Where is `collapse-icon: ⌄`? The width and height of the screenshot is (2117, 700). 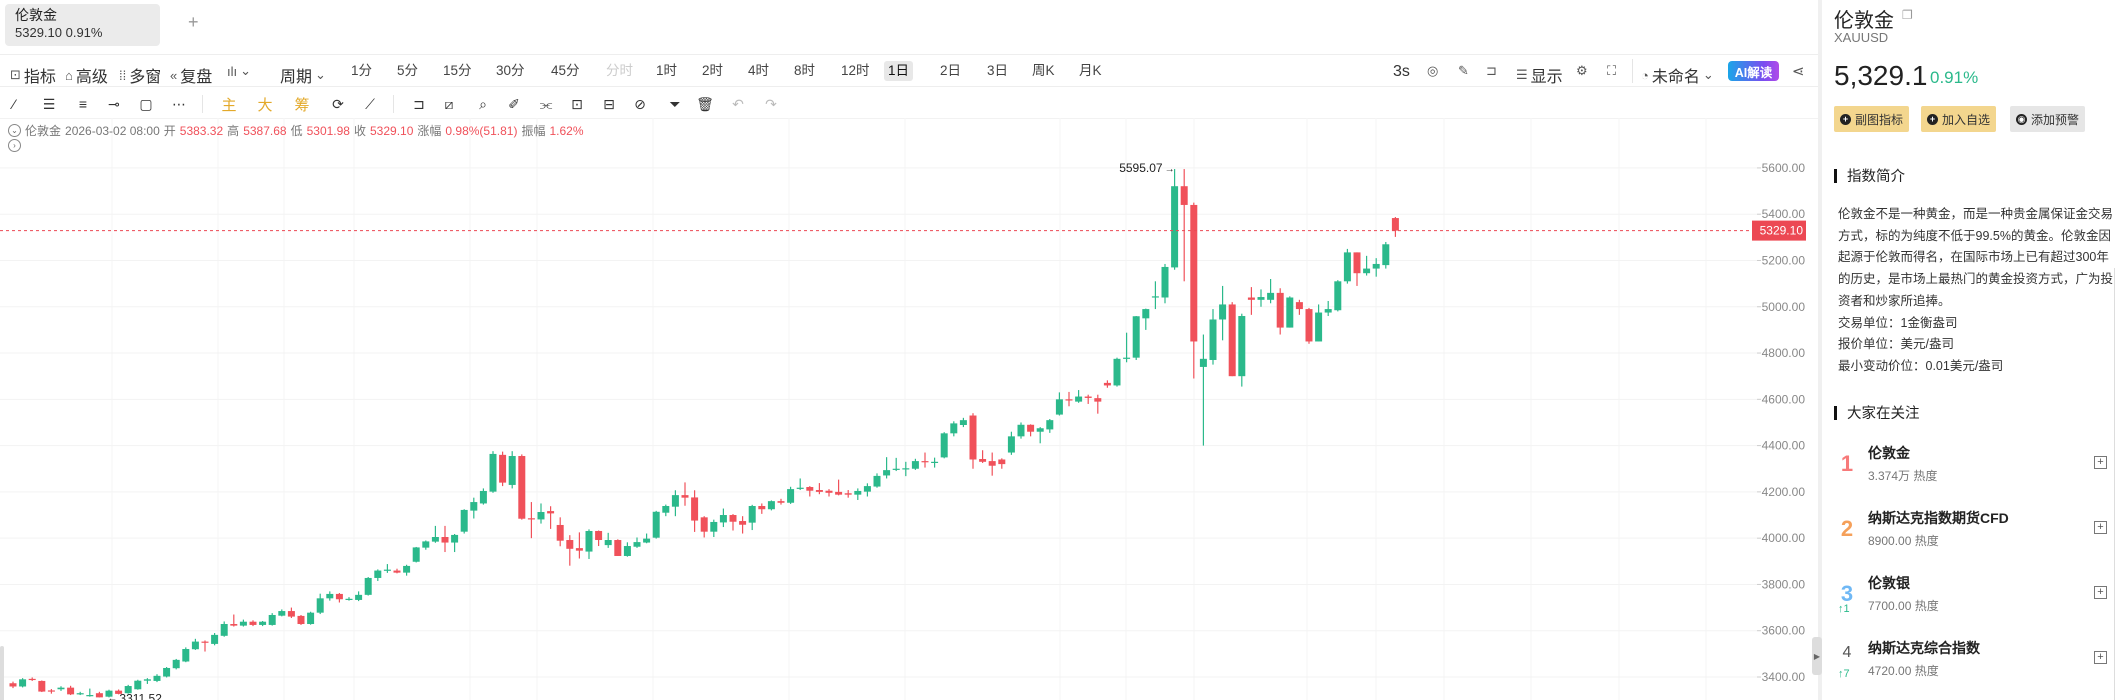 collapse-icon: ⌄ is located at coordinates (14, 130).